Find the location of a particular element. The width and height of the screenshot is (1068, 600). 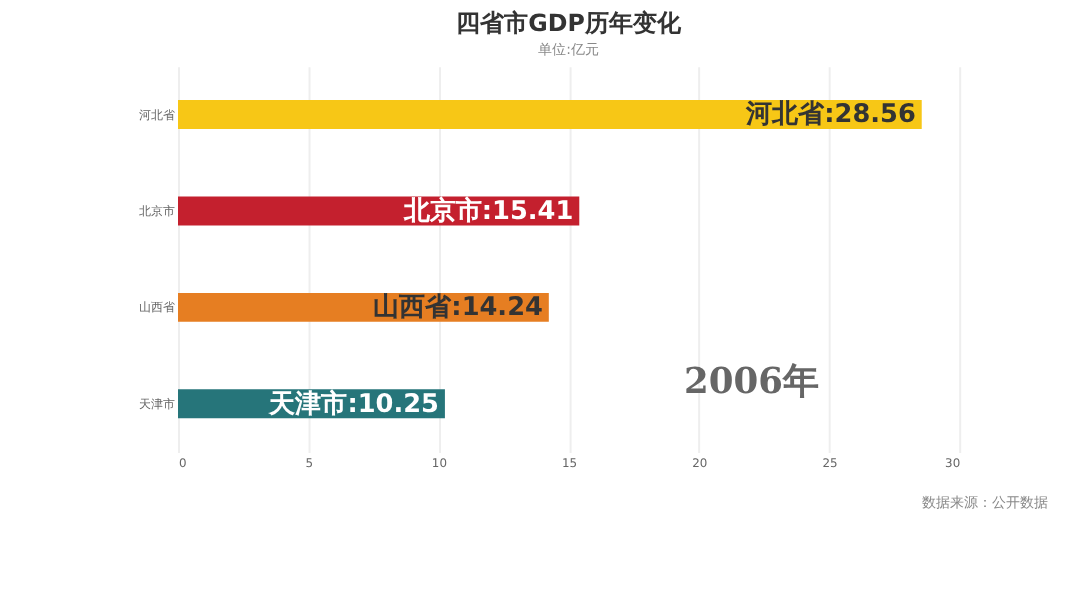

chart-title: 四省市GDP历年变化 is located at coordinates (569, 22).